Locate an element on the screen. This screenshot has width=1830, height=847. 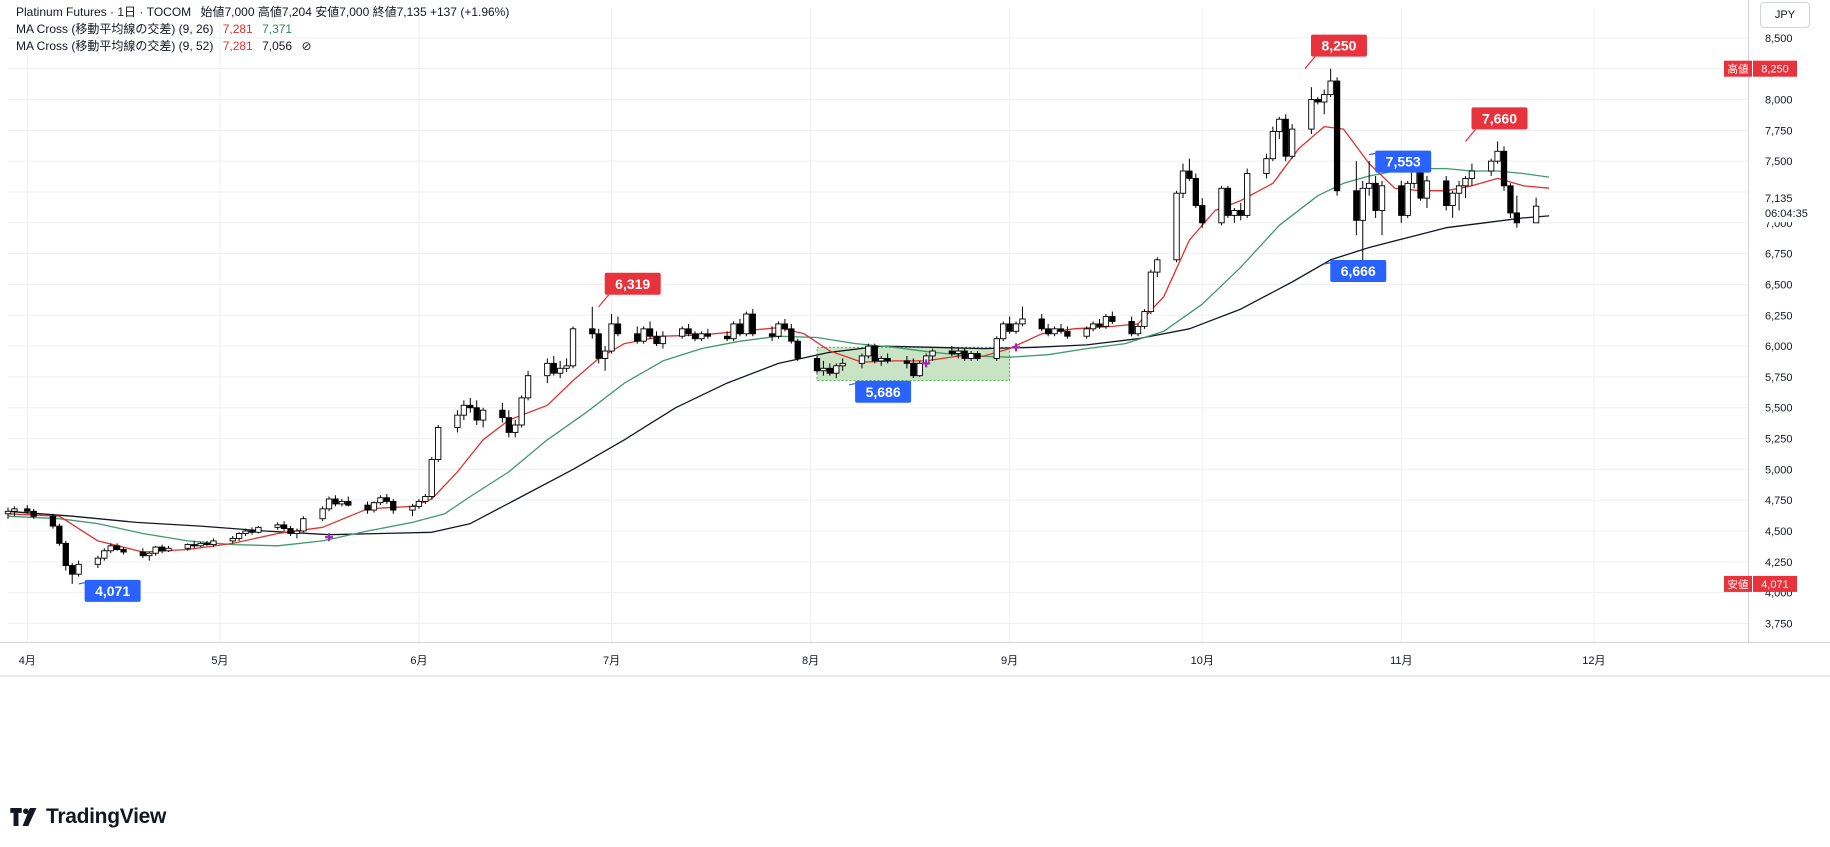
axis-tag-label-bg is located at coordinates (1738, 68).